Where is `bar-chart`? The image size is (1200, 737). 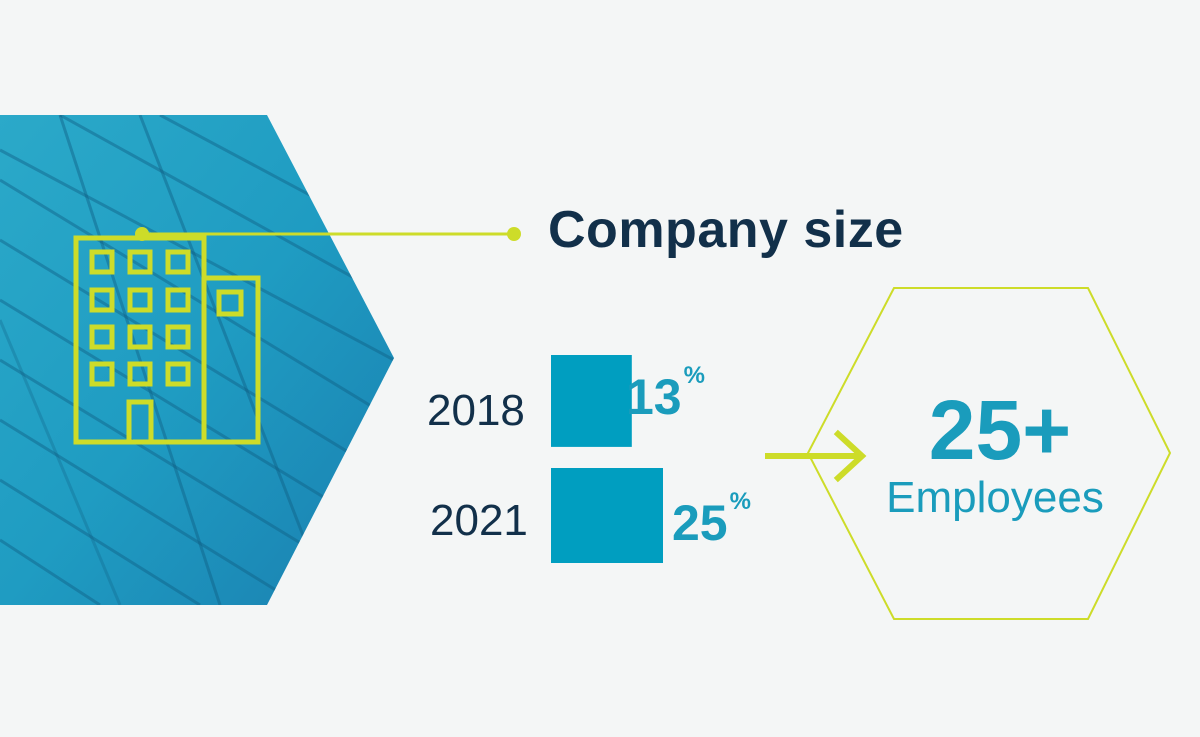 bar-chart is located at coordinates (607, 459).